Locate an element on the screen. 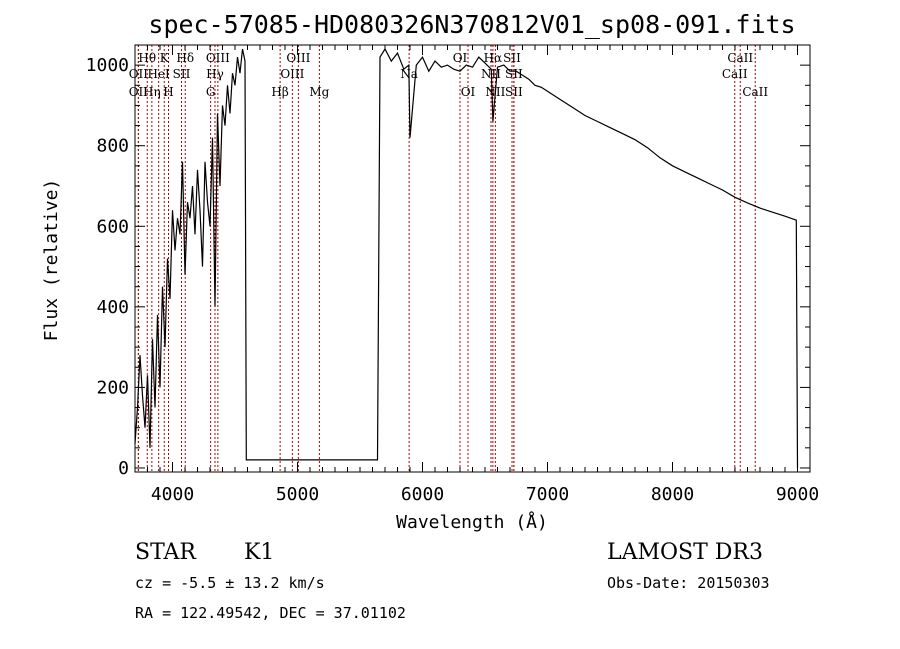 The height and width of the screenshot is (649, 900). x-tick-label: 9000 is located at coordinates (797, 494).